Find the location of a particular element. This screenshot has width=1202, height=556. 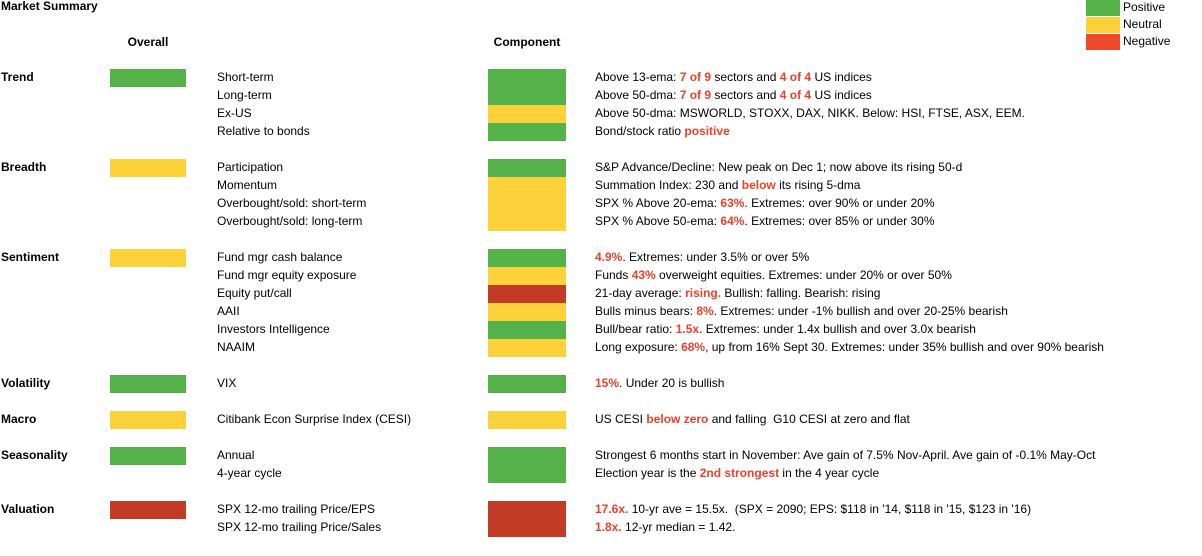

detail-segment: Bond/stock ratio is located at coordinates (639, 131).